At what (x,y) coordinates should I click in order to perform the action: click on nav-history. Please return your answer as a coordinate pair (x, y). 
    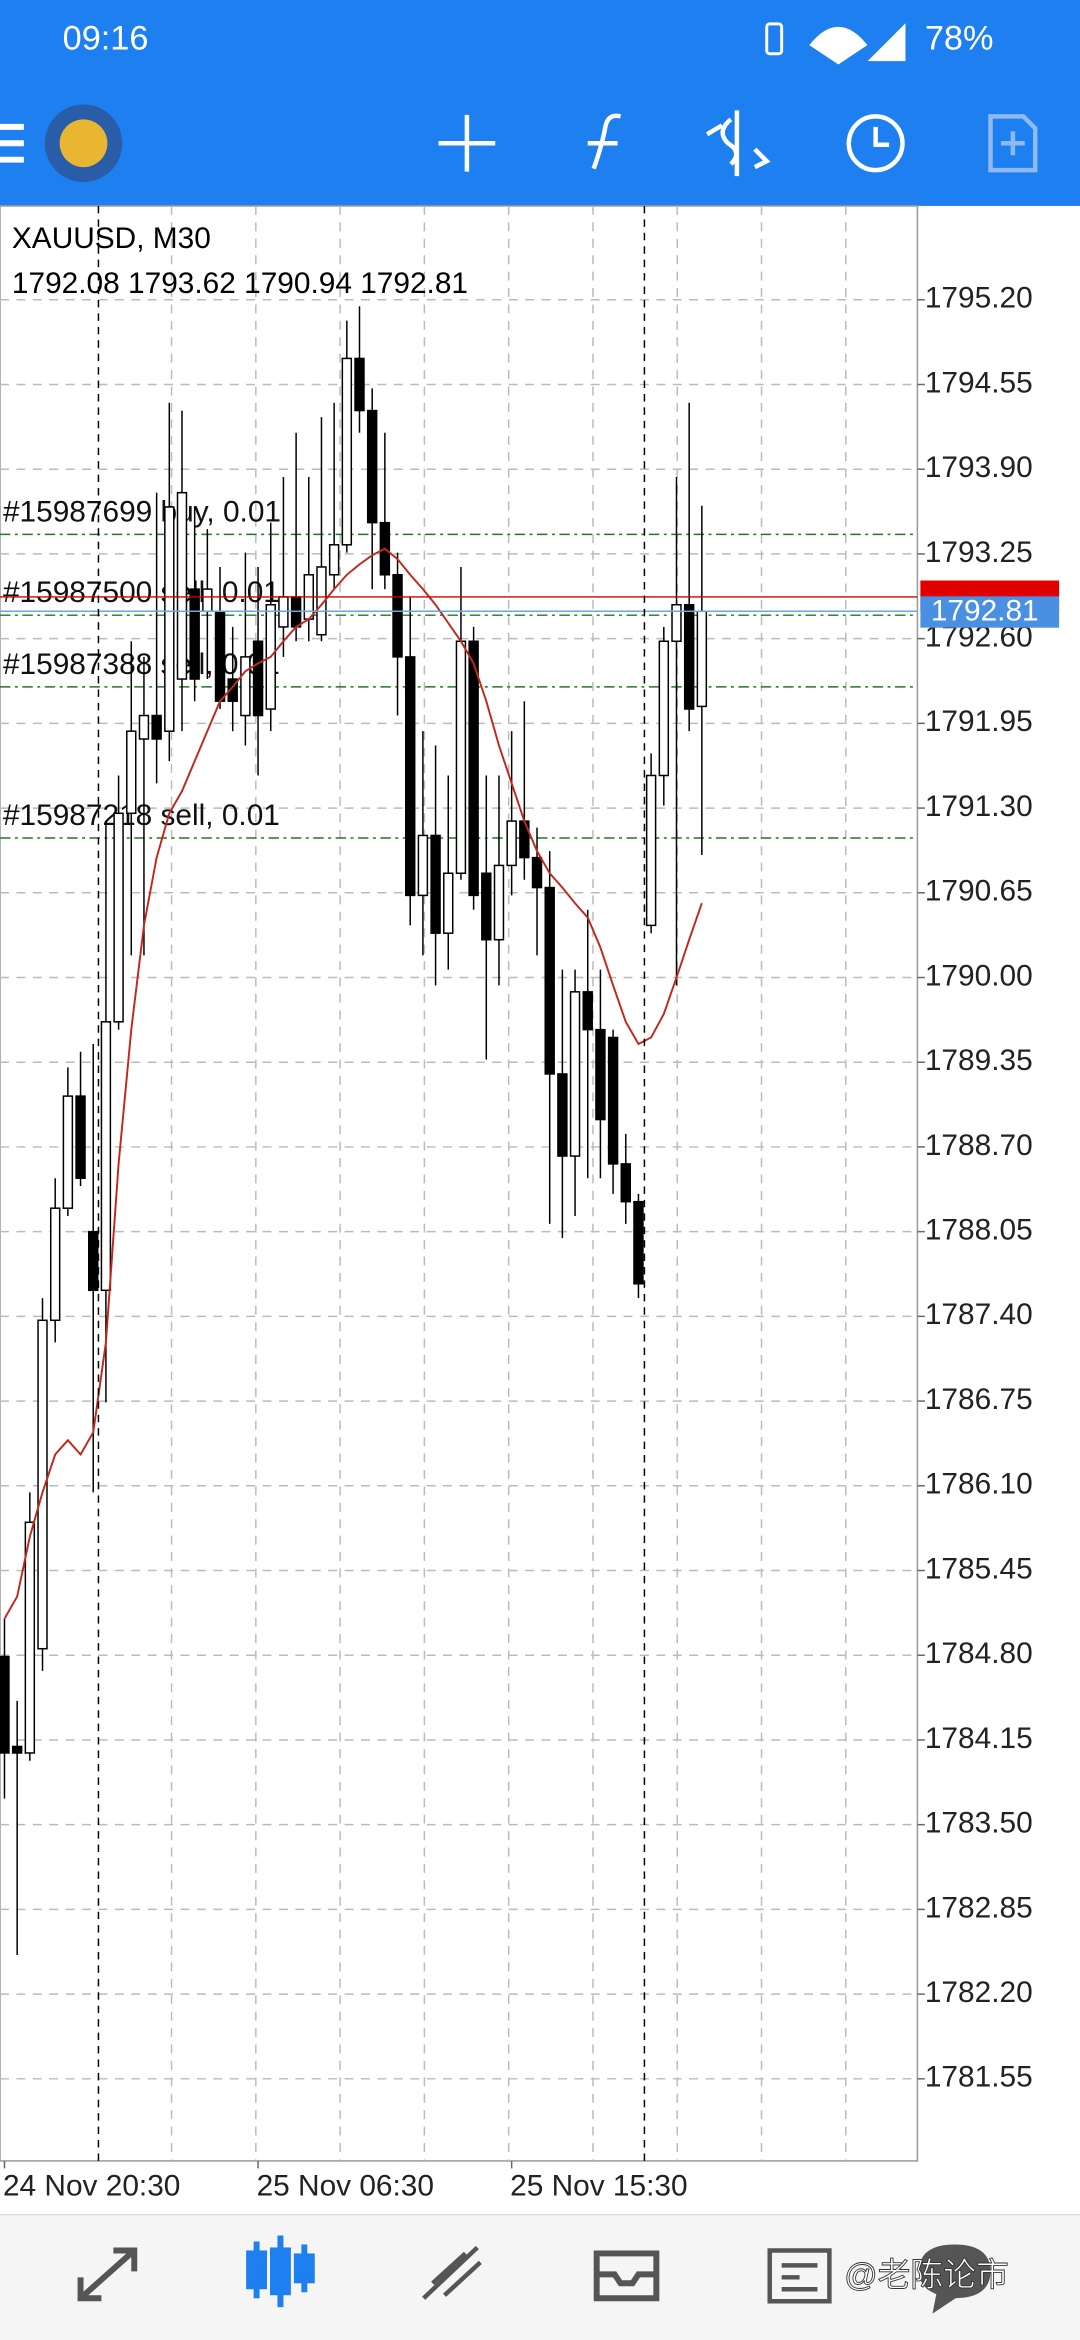
    Looking at the image, I should click on (626, 2276).